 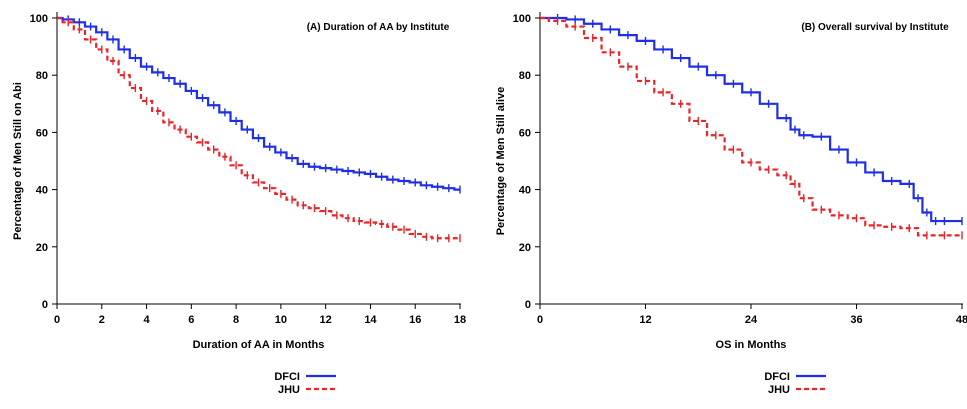 I want to click on x-tick-label: 48, so click(x=961, y=320).